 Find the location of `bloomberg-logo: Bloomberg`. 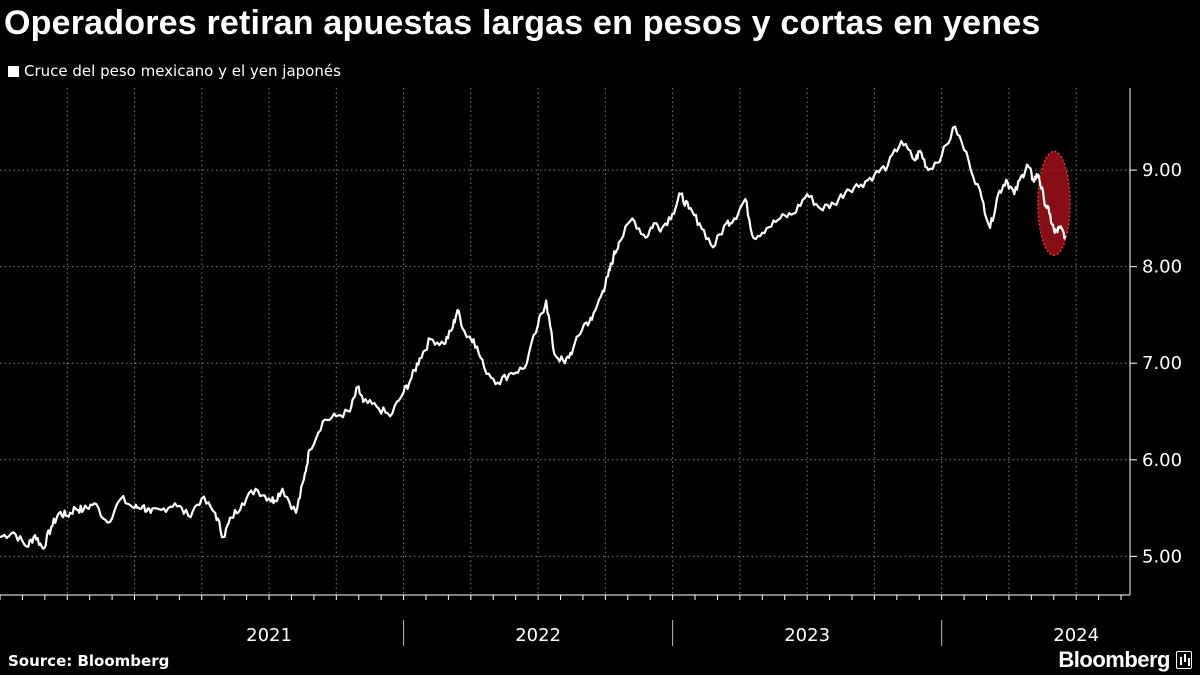

bloomberg-logo: Bloomberg is located at coordinates (1125, 660).